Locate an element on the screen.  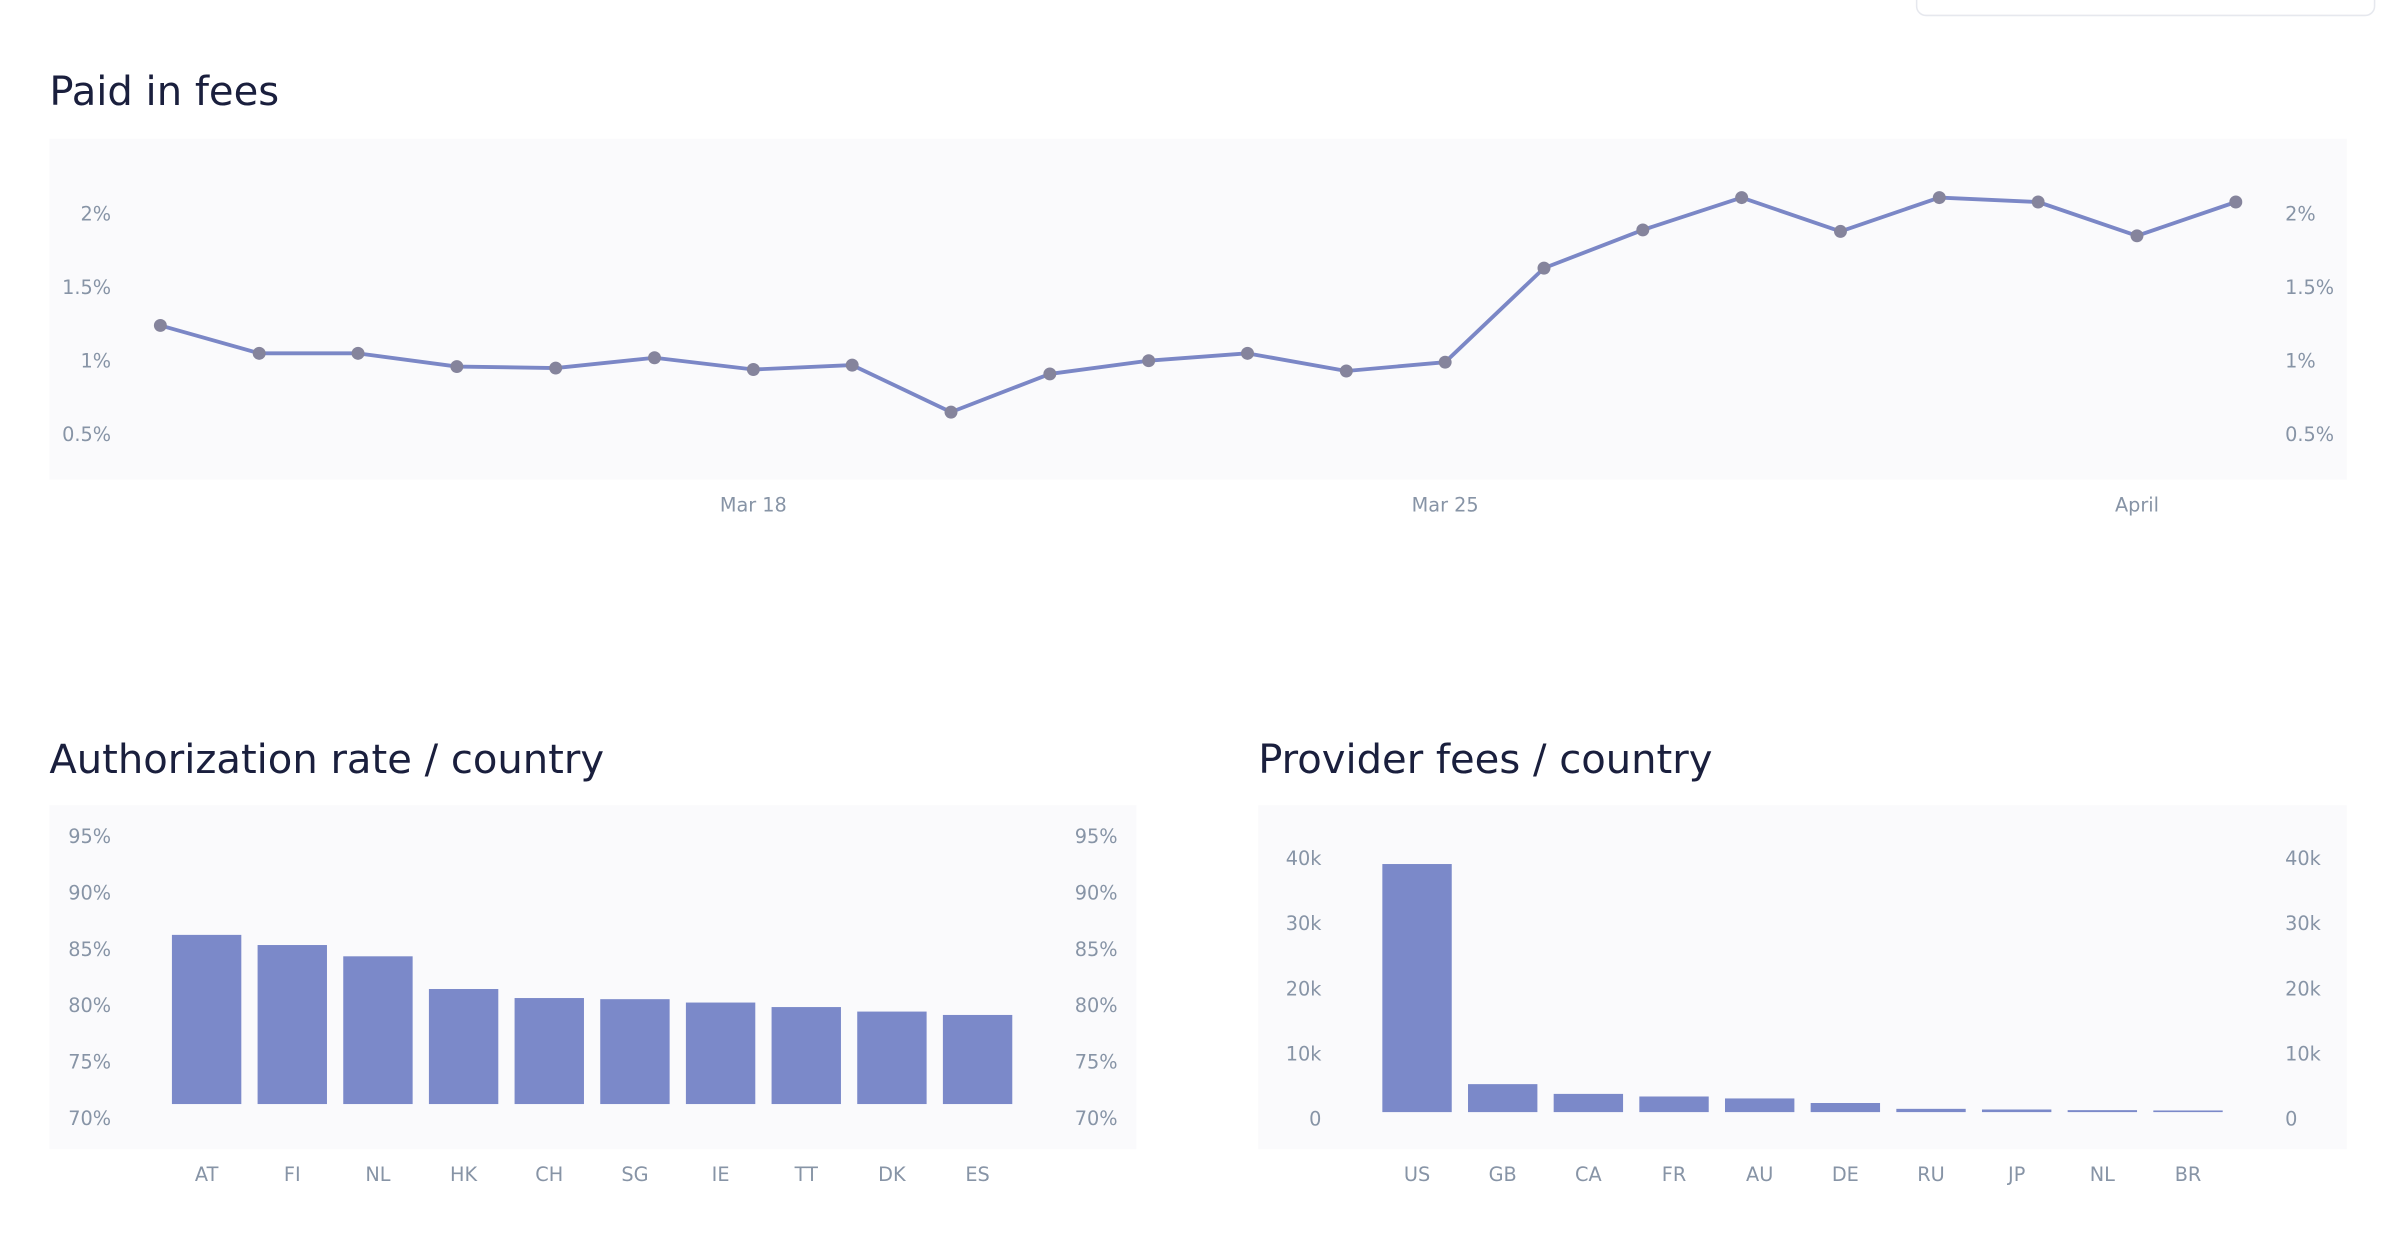
chart-title: Authorization rate / country is located at coordinates (326, 760).